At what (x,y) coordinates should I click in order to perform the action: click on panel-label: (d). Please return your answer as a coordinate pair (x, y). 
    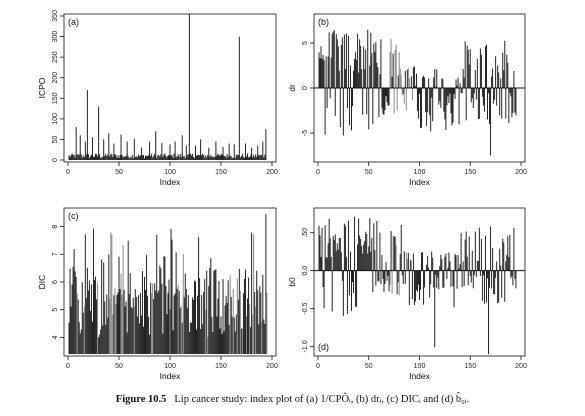
    Looking at the image, I should click on (323, 347).